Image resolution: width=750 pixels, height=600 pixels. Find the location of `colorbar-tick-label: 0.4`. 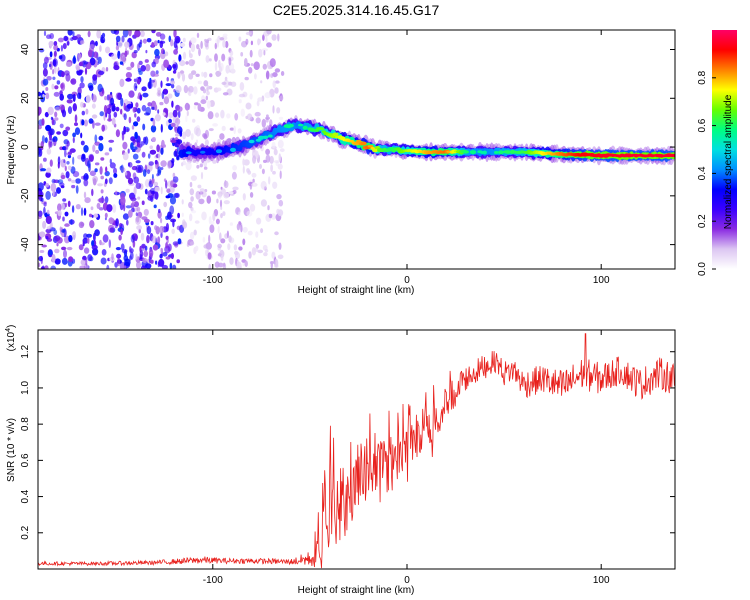

colorbar-tick-label: 0.4 is located at coordinates (702, 173).